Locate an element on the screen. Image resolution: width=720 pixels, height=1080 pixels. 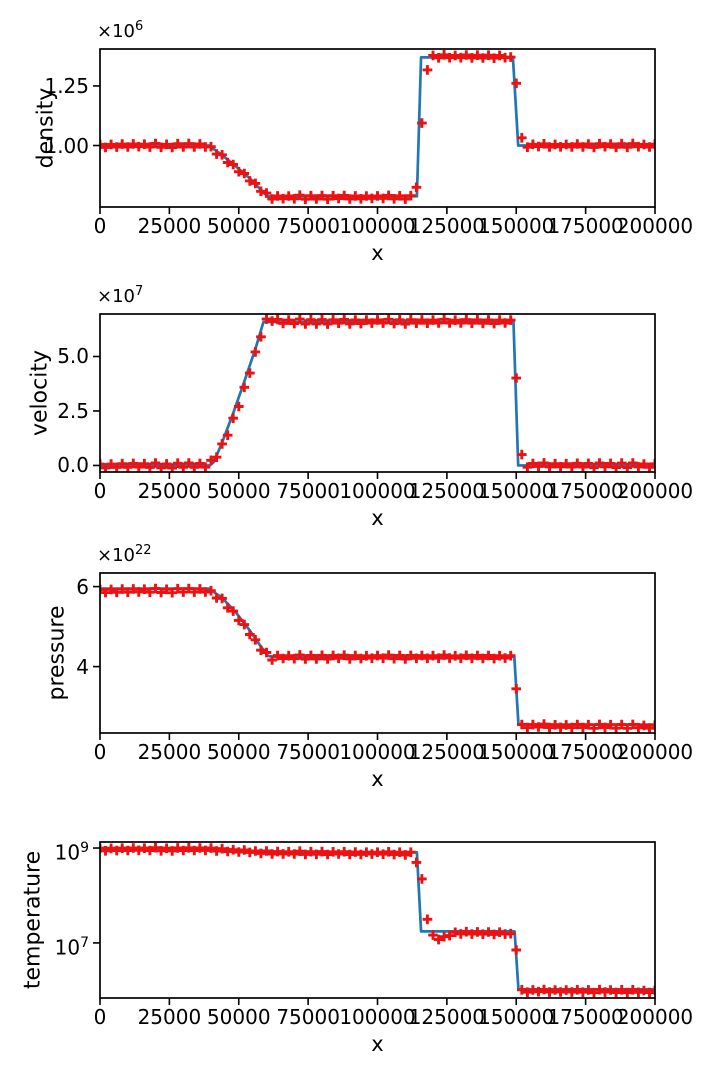
axes-pressure is located at coordinates (374, 656).